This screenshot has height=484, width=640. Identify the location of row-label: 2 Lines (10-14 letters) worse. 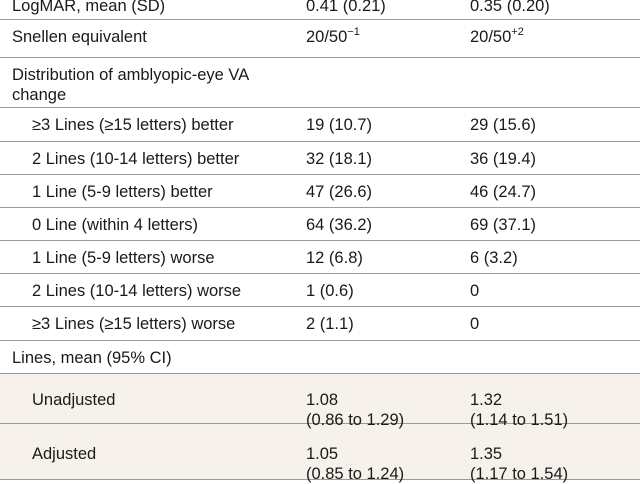
(137, 291).